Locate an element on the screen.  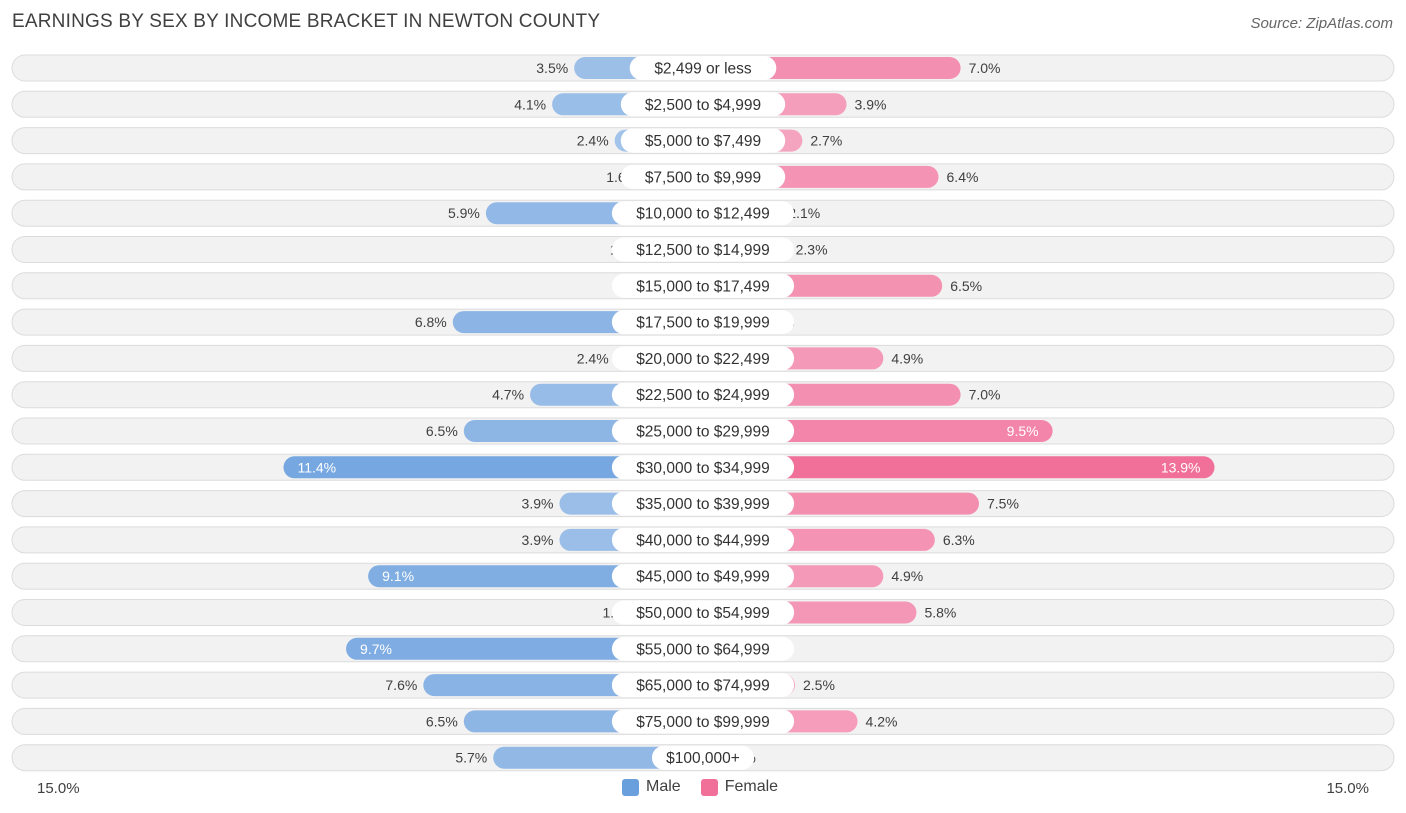
category-label: $65,000 to $74,999 is located at coordinates (703, 686).